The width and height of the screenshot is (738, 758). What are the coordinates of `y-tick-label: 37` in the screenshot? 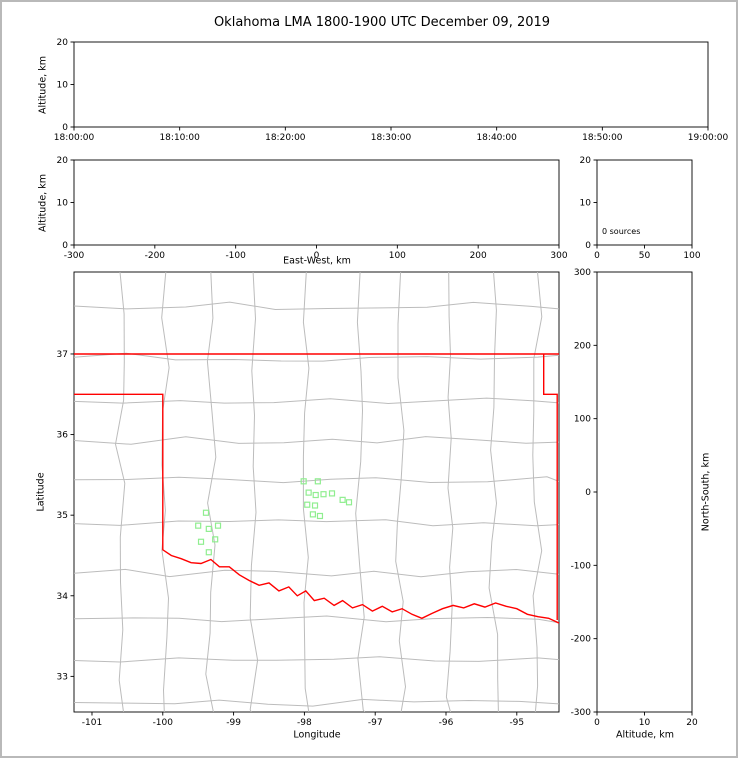 It's located at (62, 355).